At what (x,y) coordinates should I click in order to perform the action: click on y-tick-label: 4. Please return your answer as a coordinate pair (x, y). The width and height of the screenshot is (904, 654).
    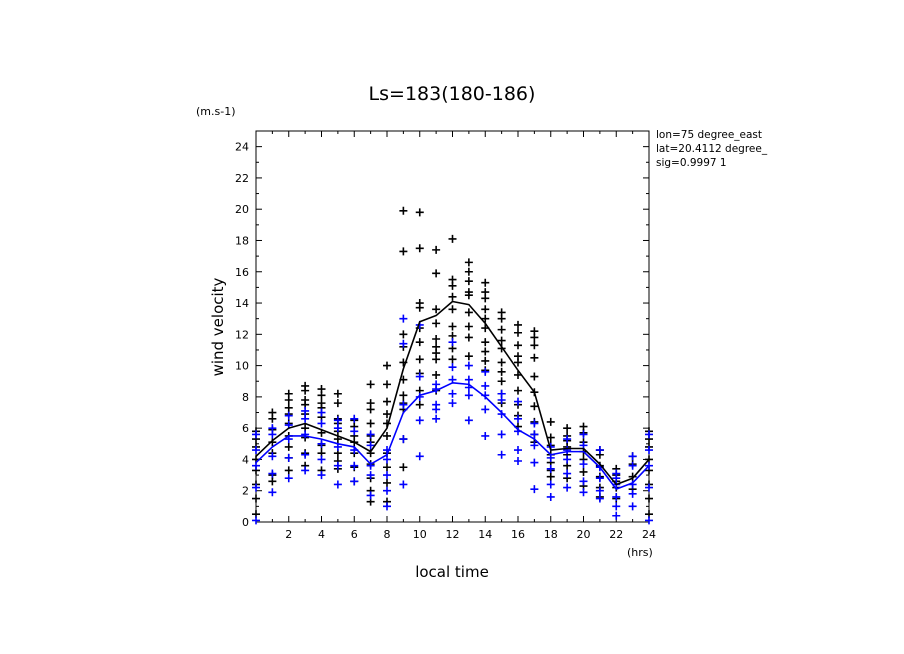
    Looking at the image, I should click on (245, 459).